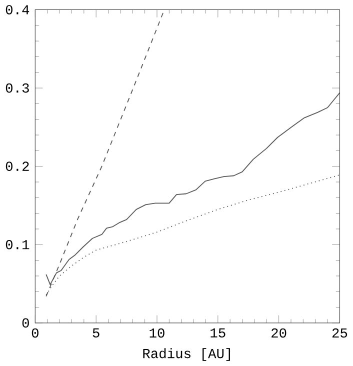  I want to click on x-tick-label: 20, so click(279, 333).